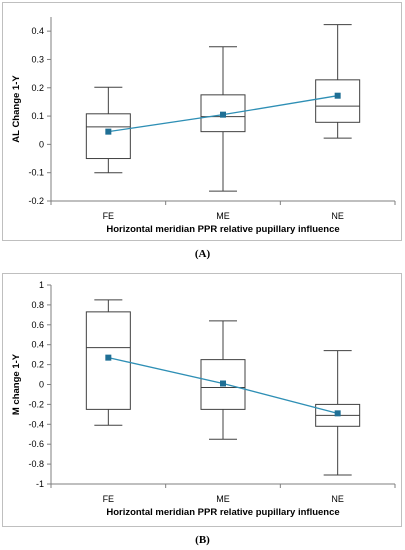 The image size is (405, 550). What do you see at coordinates (36, 464) in the screenshot?
I see `y-tick-label: -0.8` at bounding box center [36, 464].